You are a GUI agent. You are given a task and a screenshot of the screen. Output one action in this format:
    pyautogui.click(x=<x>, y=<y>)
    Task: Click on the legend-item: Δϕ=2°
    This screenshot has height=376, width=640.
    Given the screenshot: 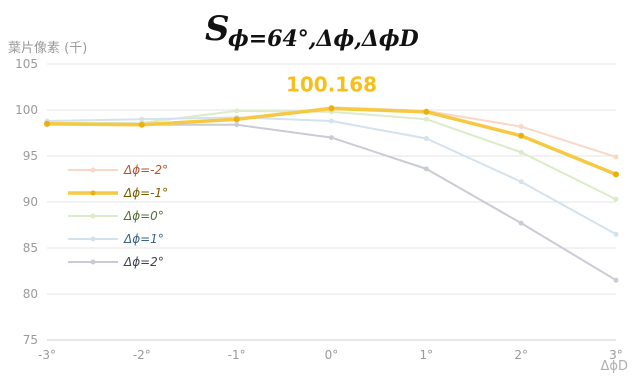 What is the action you would take?
    pyautogui.click(x=116, y=262)
    